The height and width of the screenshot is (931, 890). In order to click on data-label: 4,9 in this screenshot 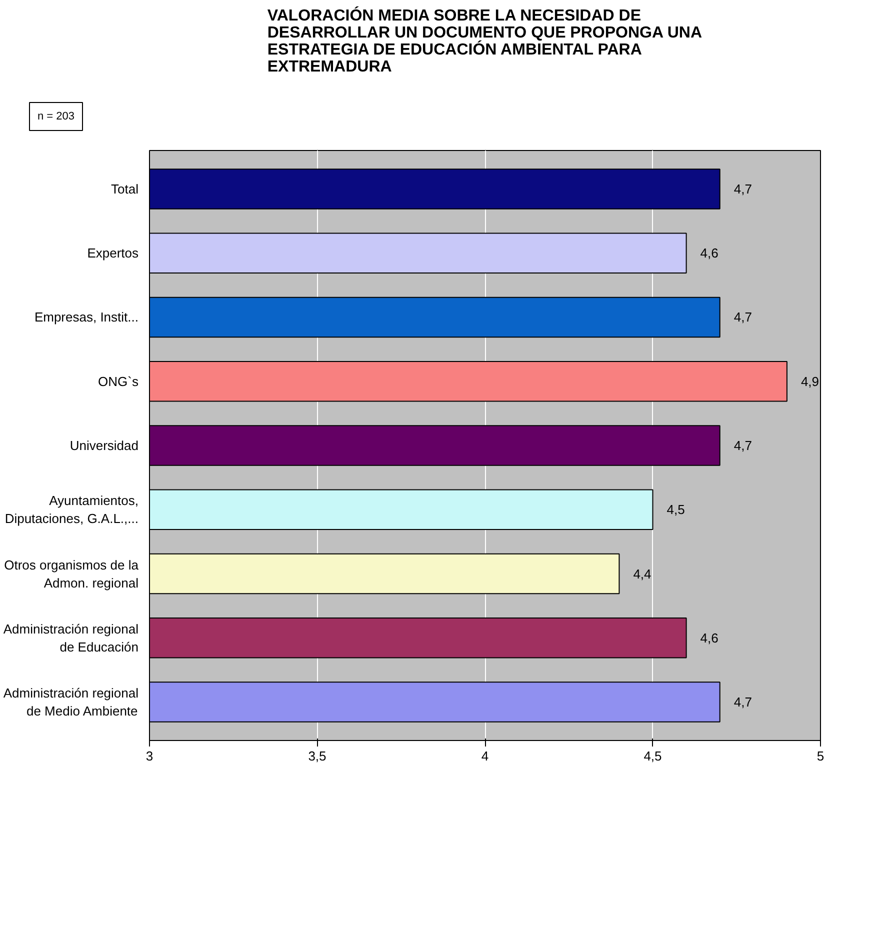, I will do `click(810, 381)`.